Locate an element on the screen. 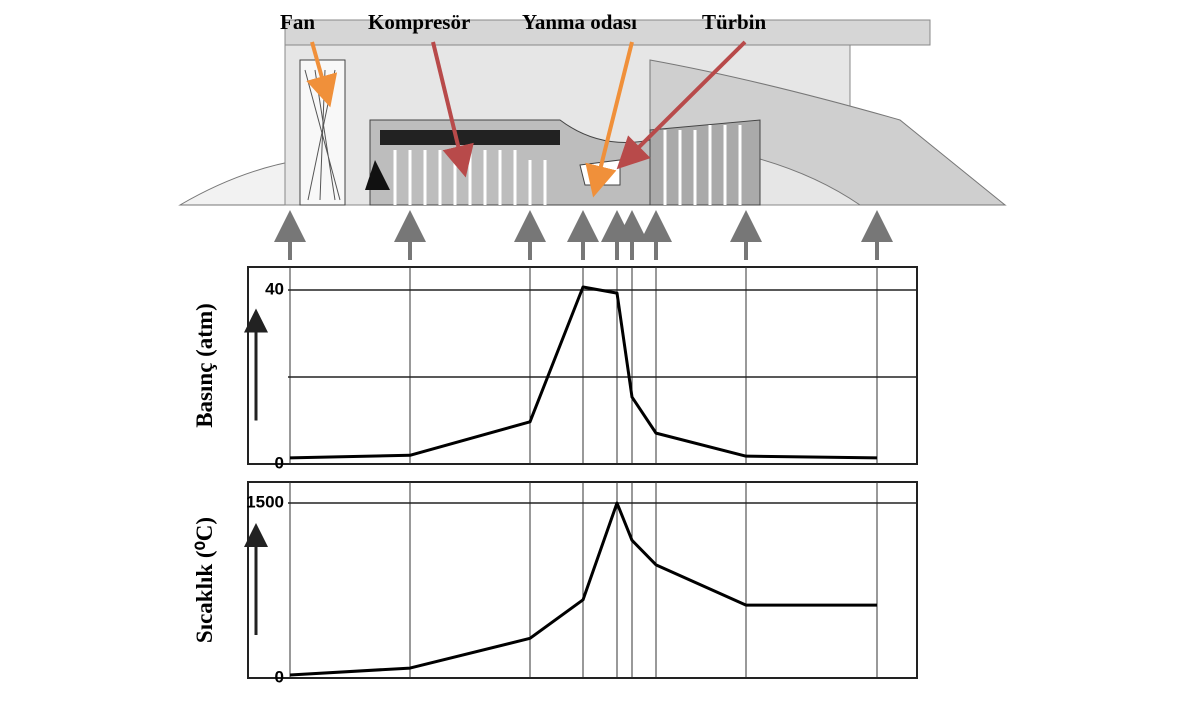  turbine-pointer is located at coordinates (681, 105).